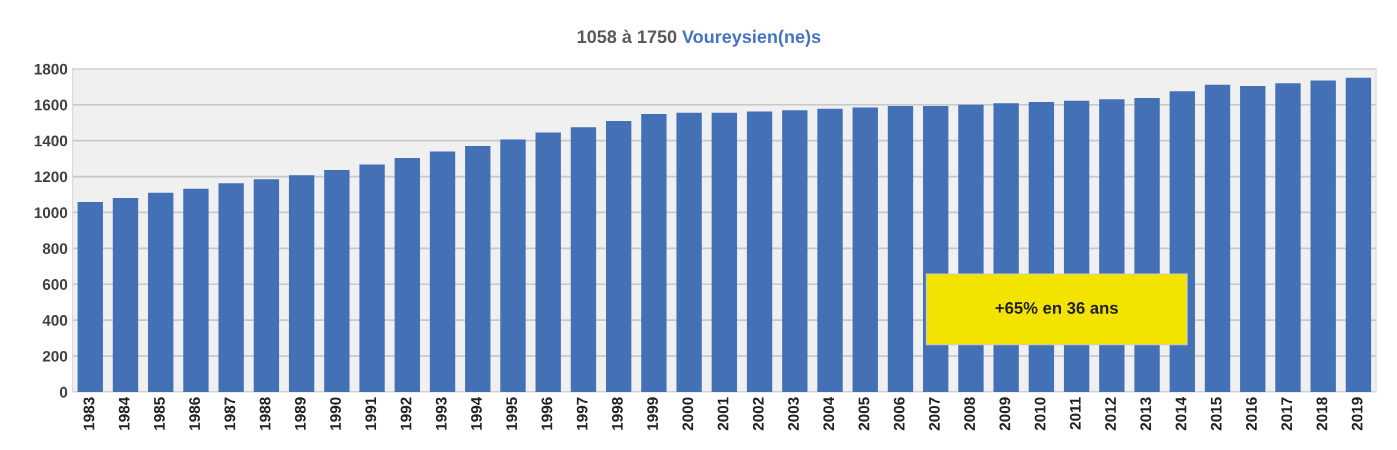 The width and height of the screenshot is (1397, 450). Describe the element at coordinates (371, 413) in the screenshot. I see `x-tick-label: 1991` at that location.